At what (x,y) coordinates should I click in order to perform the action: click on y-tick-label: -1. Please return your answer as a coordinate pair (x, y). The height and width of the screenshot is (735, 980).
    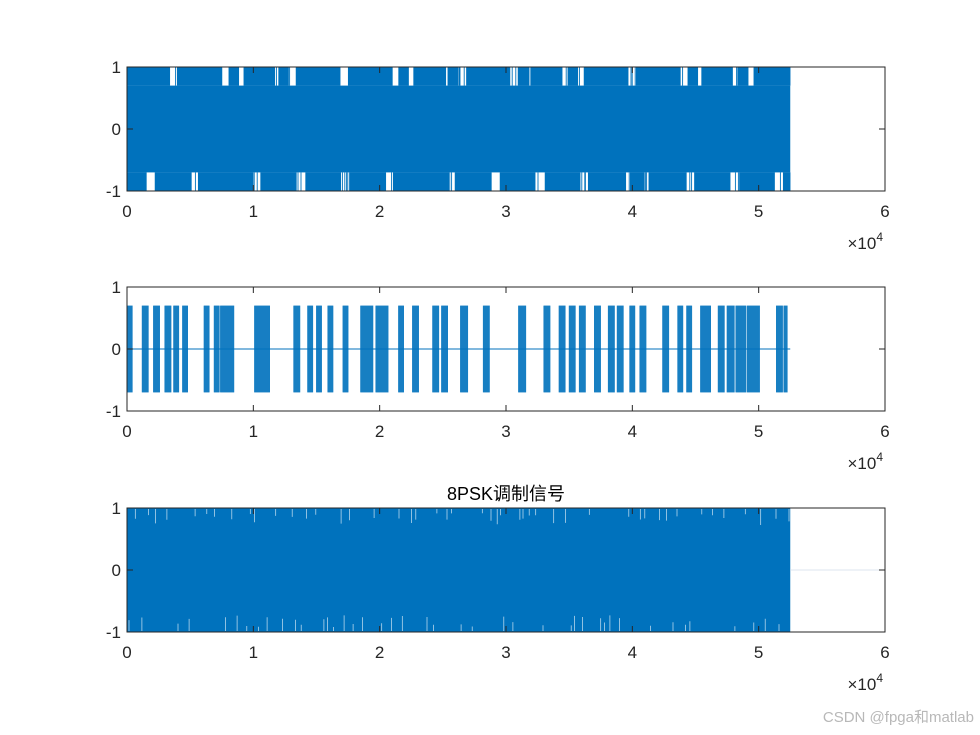
    Looking at the image, I should click on (113, 632).